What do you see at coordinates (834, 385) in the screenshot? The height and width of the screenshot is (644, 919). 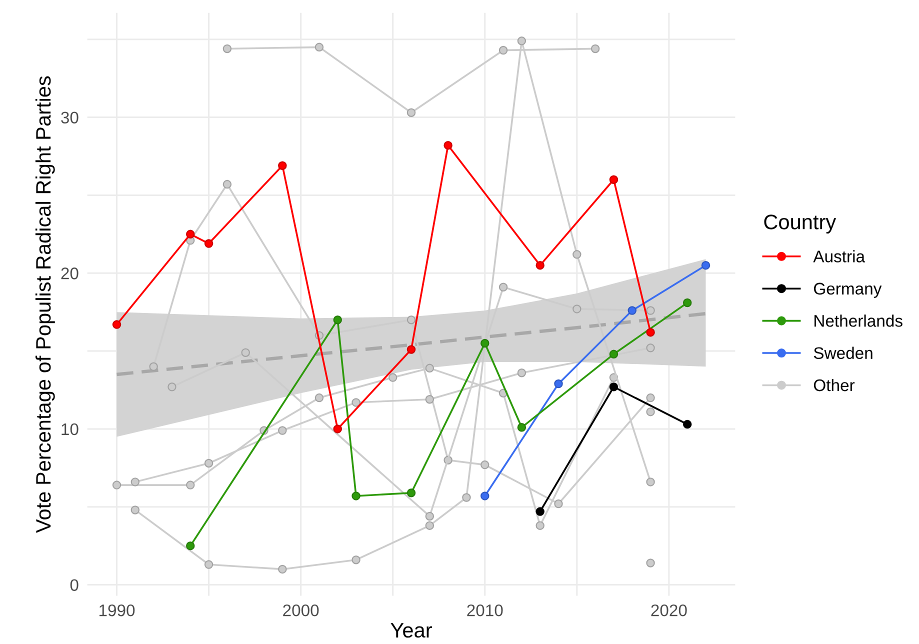 I see `legend-label: Other` at bounding box center [834, 385].